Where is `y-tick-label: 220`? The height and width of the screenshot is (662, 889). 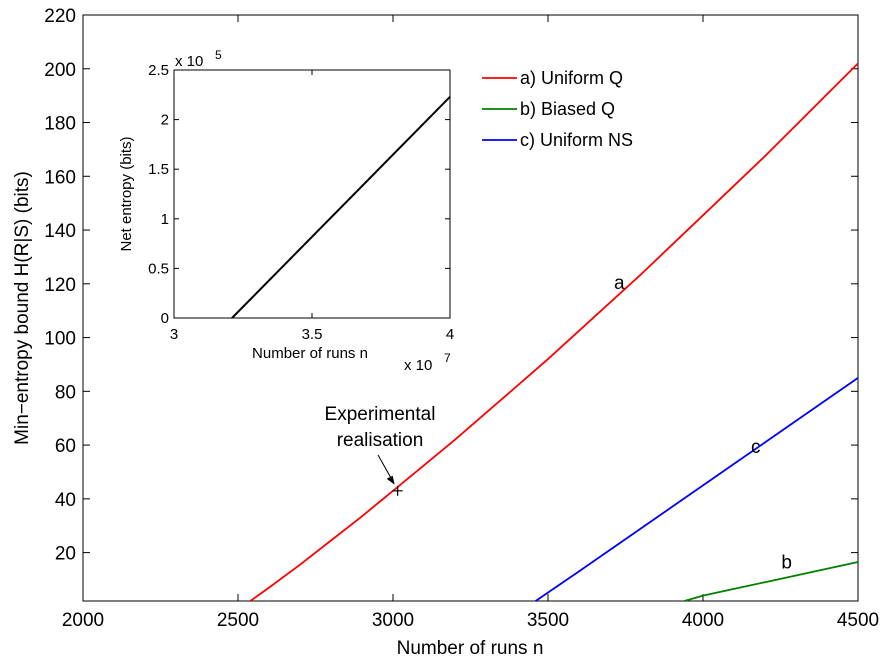 y-tick-label: 220 is located at coordinates (60, 16).